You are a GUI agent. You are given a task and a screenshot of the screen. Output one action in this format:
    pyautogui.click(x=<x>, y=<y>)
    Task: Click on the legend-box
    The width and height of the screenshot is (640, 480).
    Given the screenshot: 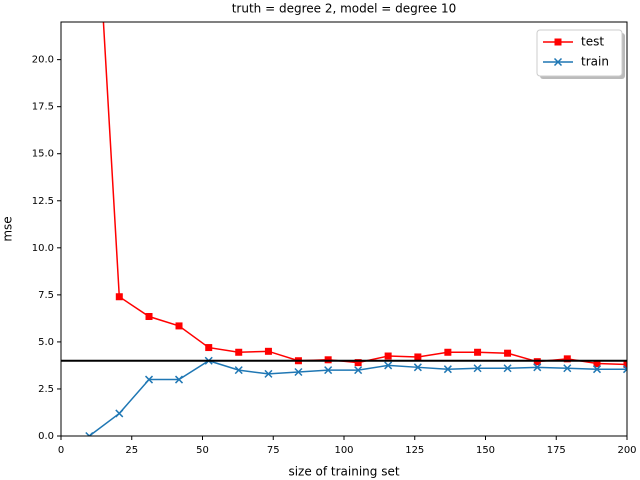 What is the action you would take?
    pyautogui.click(x=579, y=53)
    